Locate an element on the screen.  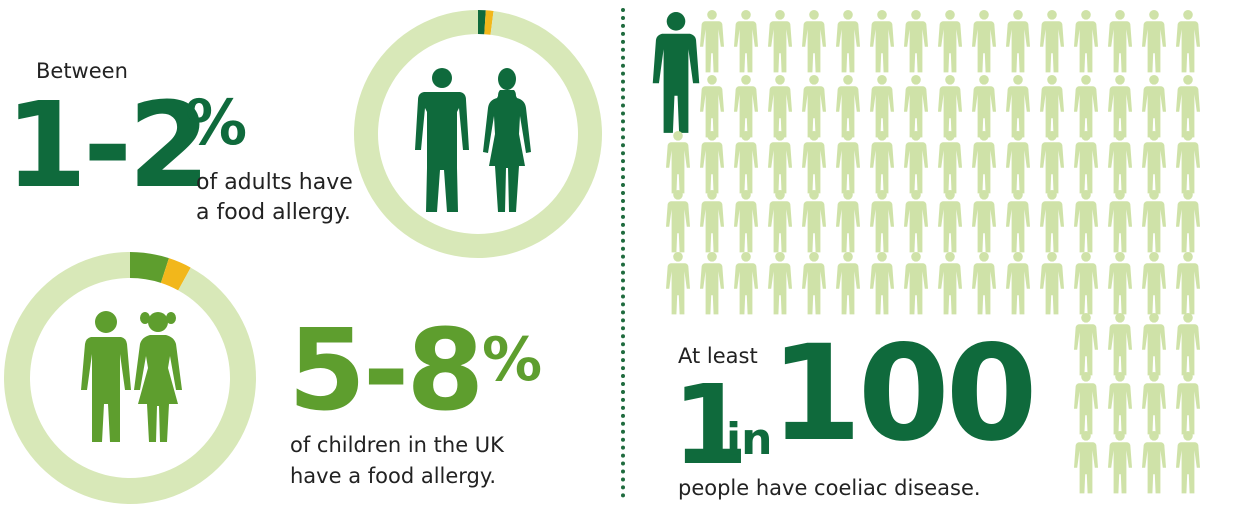
man-icon is located at coordinates (442, 140).